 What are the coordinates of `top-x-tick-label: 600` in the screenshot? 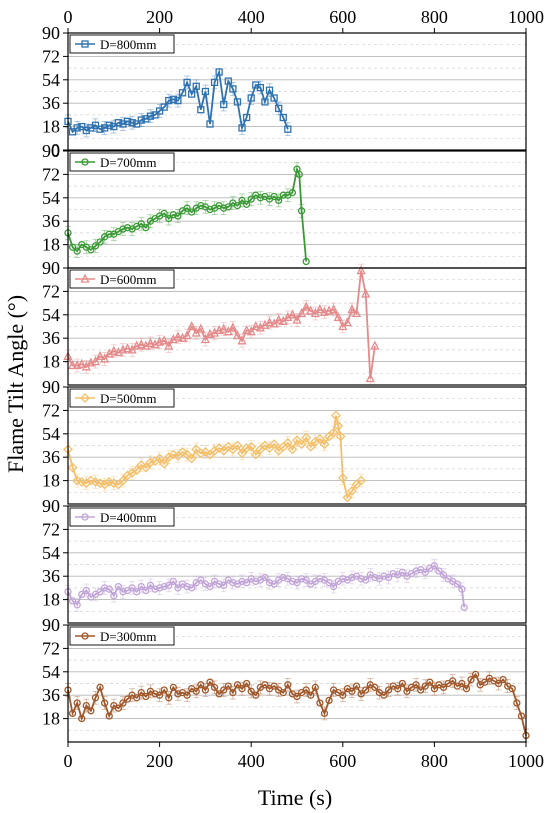 It's located at (342, 17).